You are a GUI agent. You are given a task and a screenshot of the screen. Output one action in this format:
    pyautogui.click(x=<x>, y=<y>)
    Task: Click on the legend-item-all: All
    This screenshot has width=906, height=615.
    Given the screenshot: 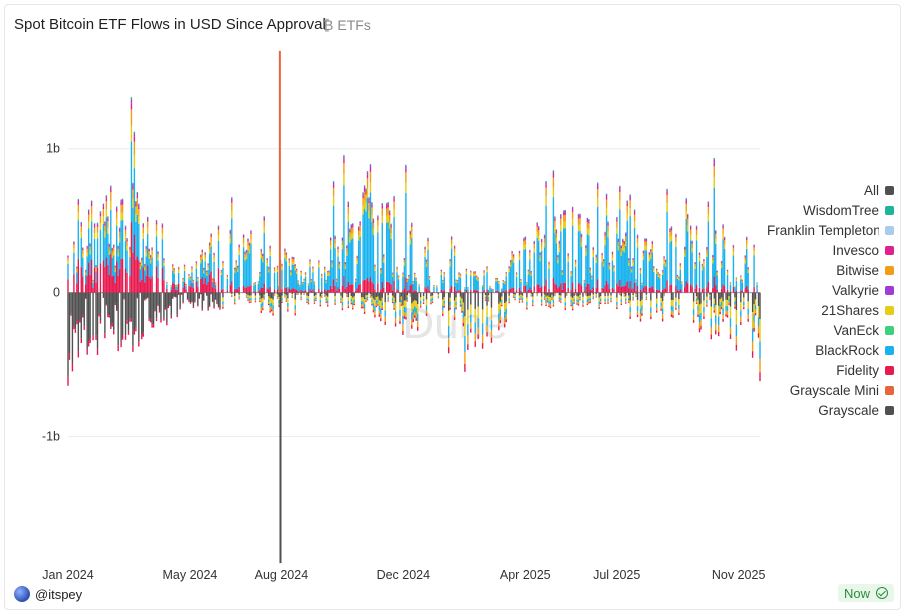 What is the action you would take?
    pyautogui.click(x=879, y=190)
    